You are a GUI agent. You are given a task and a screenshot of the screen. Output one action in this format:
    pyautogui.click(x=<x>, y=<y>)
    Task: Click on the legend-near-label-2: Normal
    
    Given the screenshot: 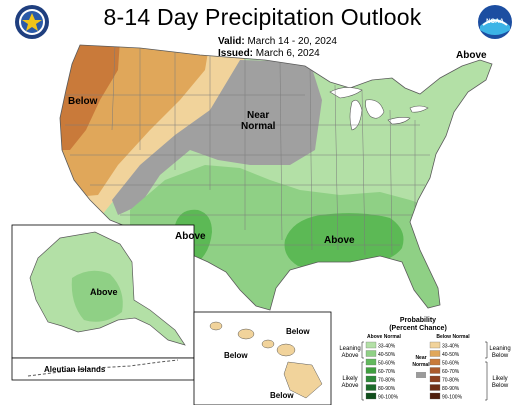 What is the action you would take?
    pyautogui.click(x=421, y=365)
    